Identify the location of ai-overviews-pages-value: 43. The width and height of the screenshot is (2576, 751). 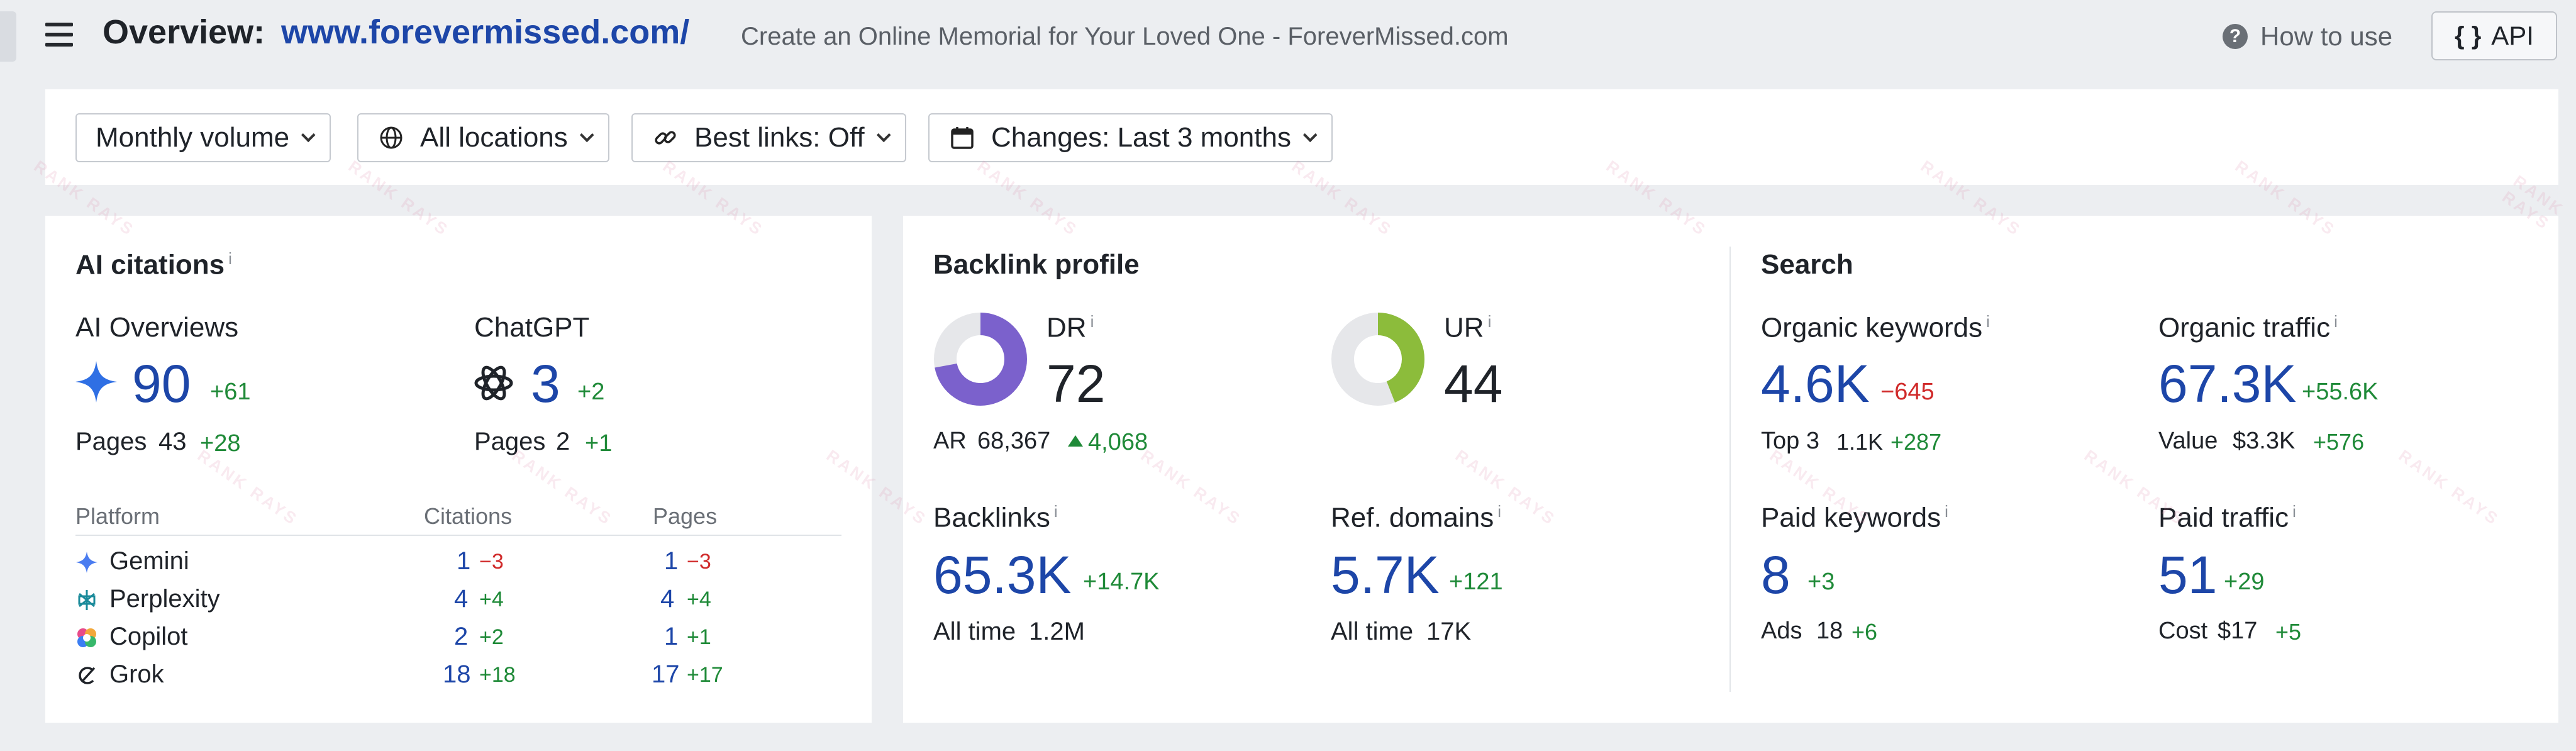
(172, 441).